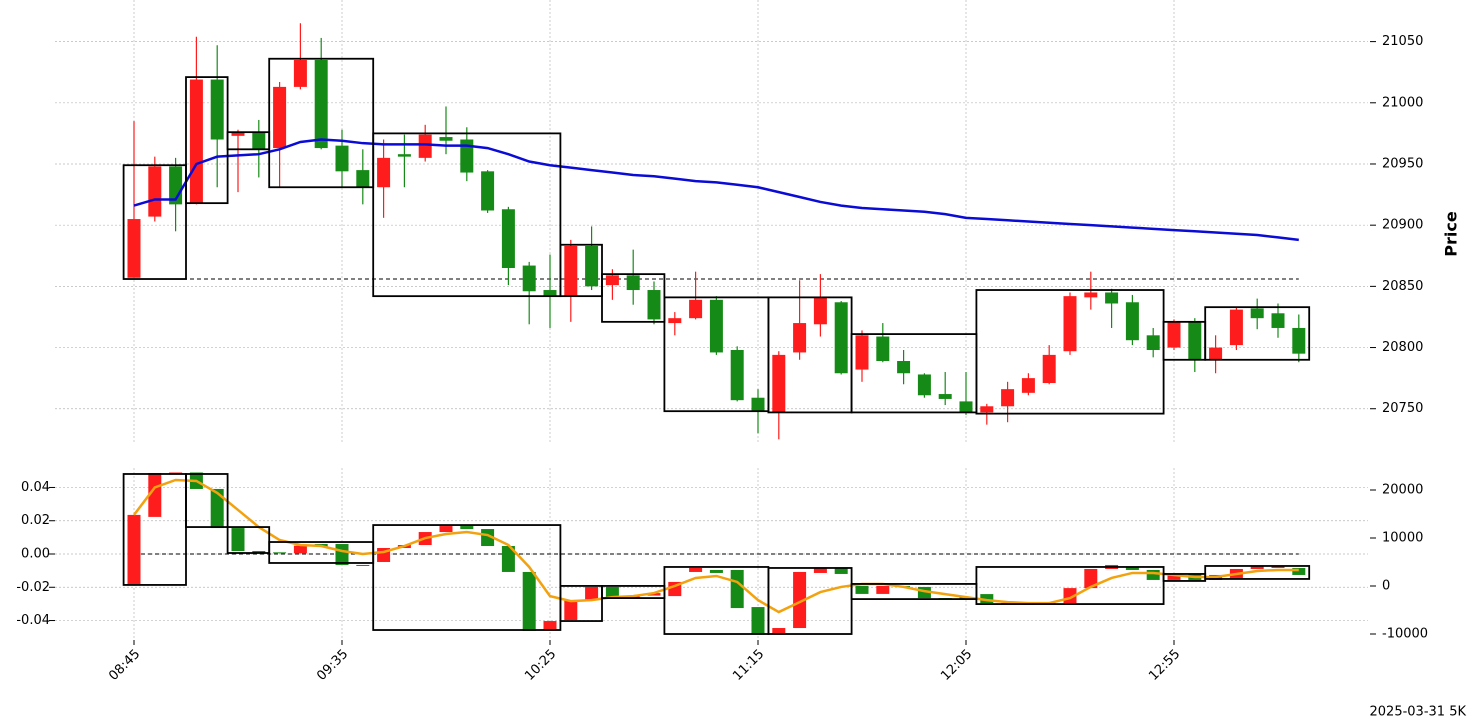  Describe the element at coordinates (1405, 633) in the screenshot. I see `y2-tick-label: -10000` at that location.